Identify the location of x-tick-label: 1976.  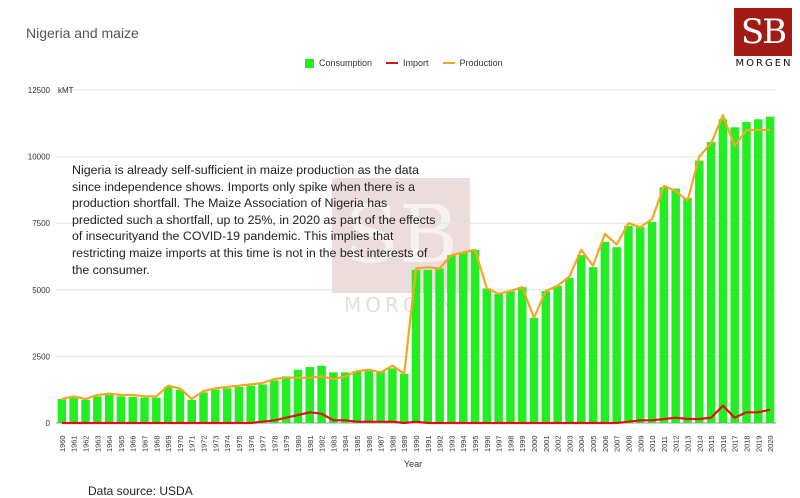
(251, 444).